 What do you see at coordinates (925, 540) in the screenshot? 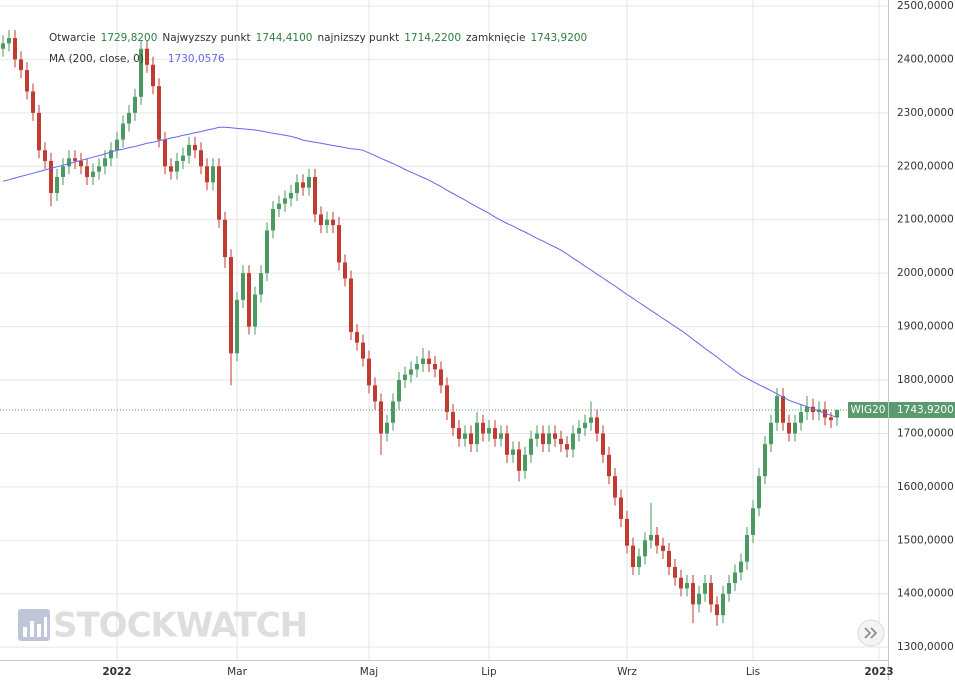
I see `y-tick-label: 1500,0000` at bounding box center [925, 540].